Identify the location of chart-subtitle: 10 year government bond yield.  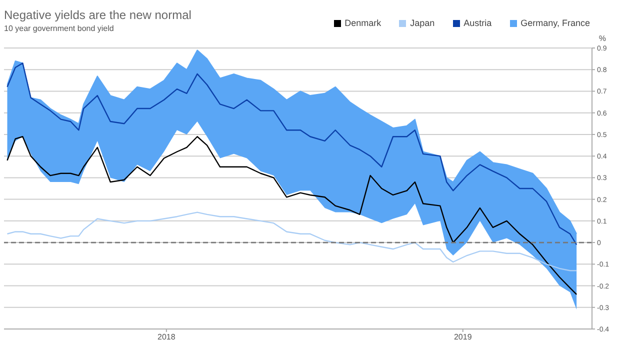
(59, 28).